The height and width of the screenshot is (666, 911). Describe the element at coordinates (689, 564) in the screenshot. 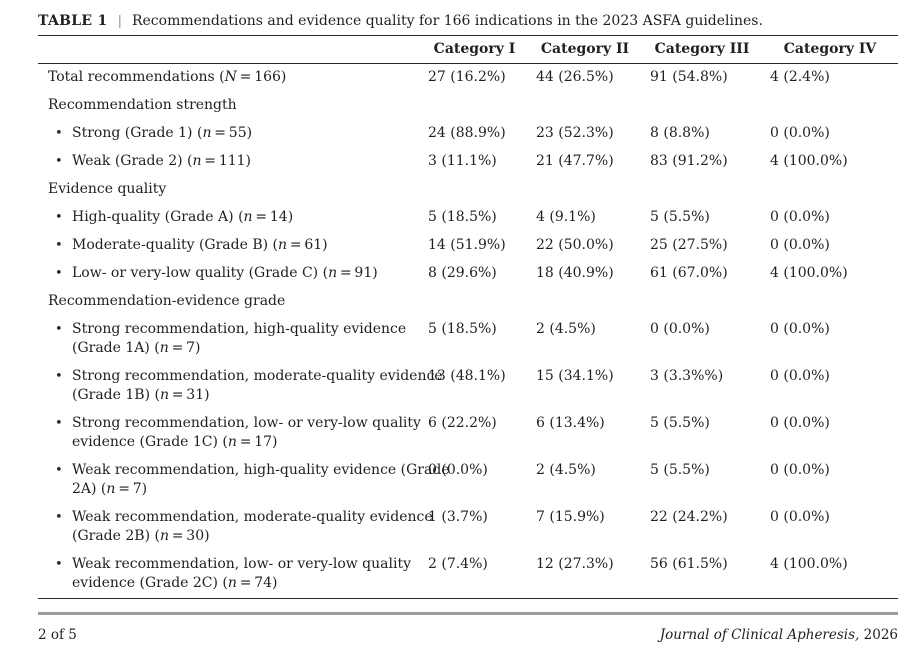

I see `cell-category-iii: 56 (61.5%)` at that location.